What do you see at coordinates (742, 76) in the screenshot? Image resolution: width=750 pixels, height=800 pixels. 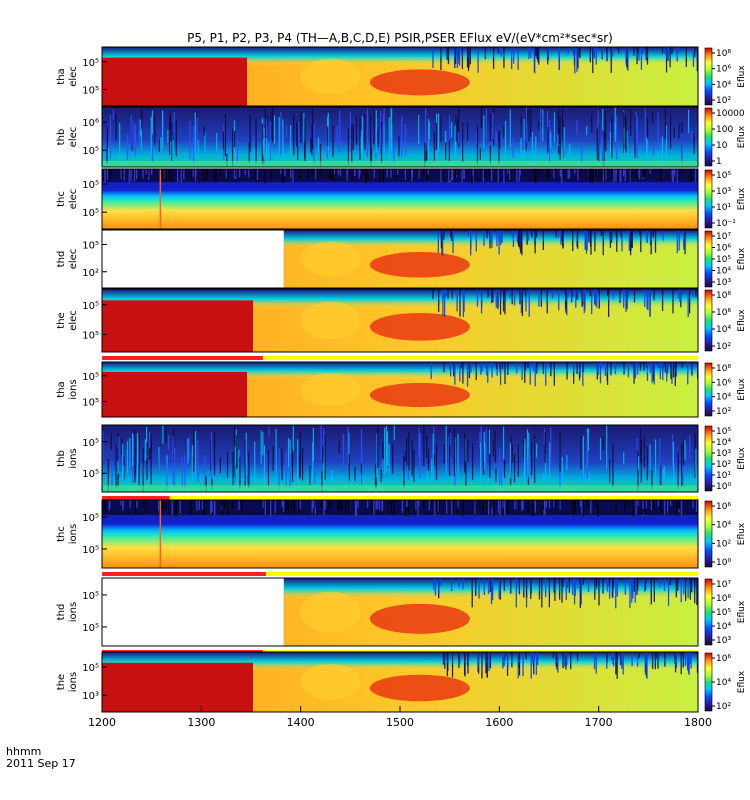 I see `colorbar-label: Eflux` at bounding box center [742, 76].